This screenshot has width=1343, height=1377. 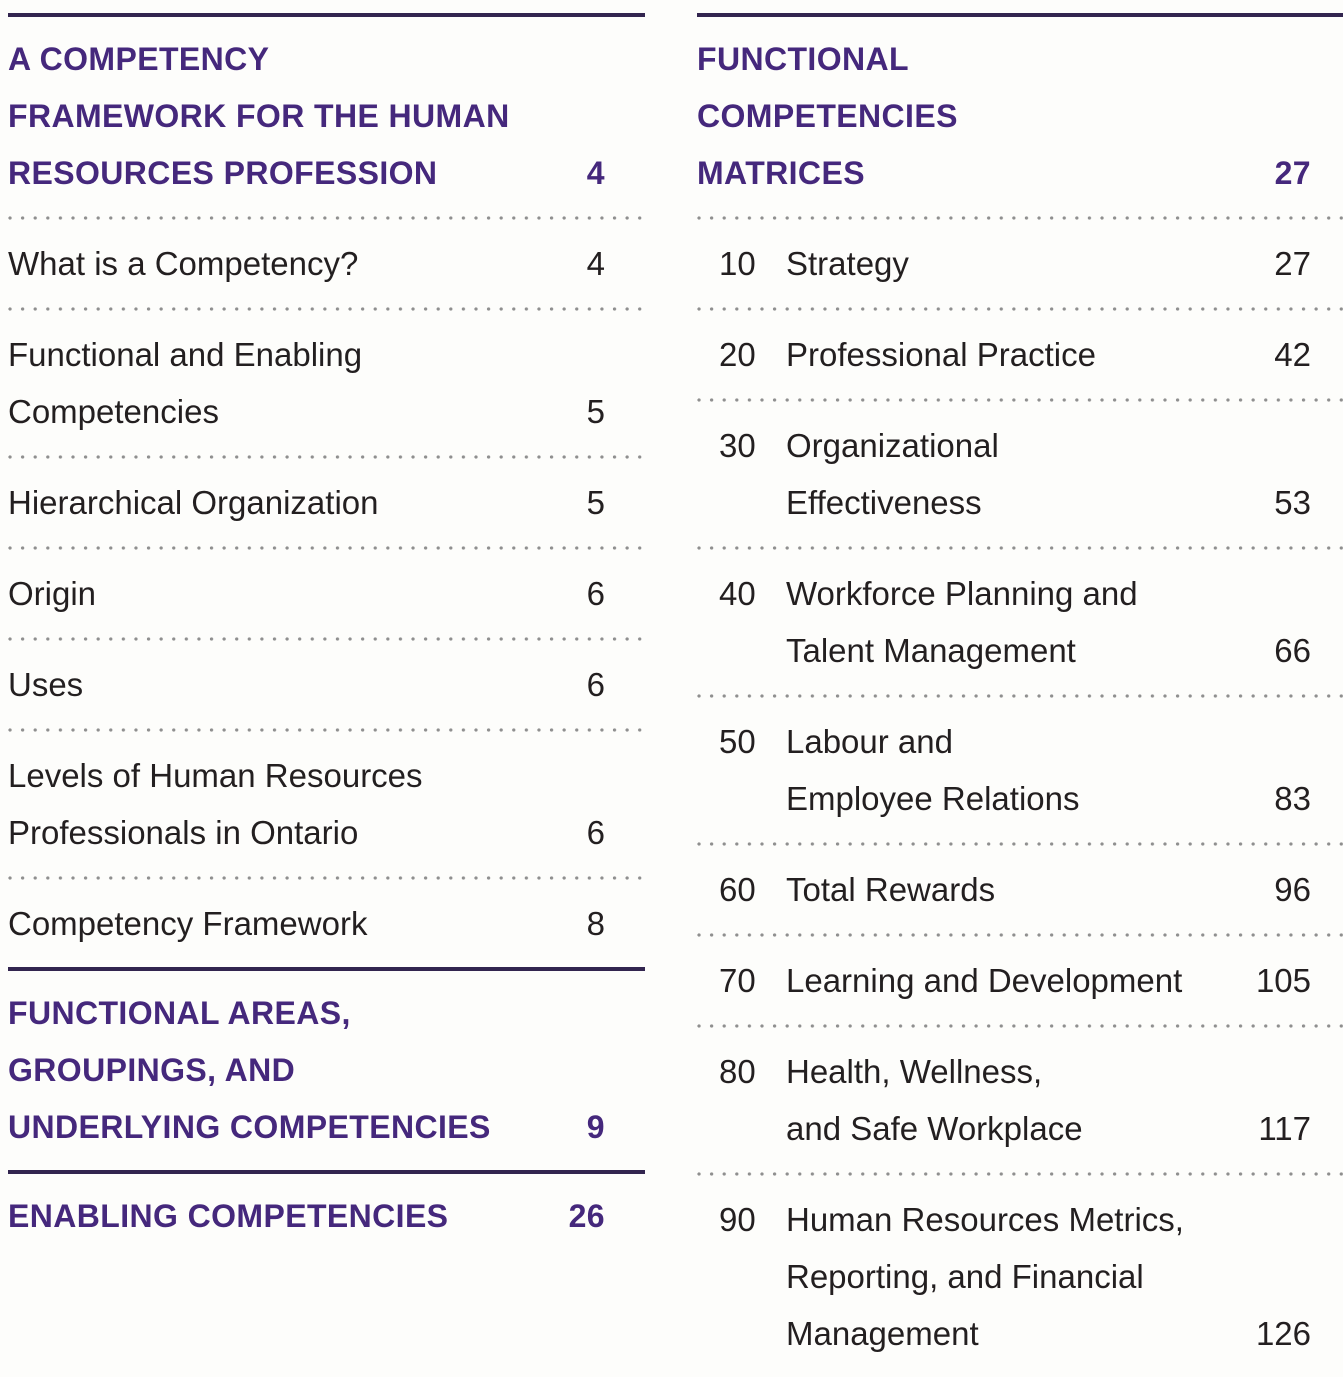 What do you see at coordinates (326, 59) in the screenshot?
I see `heading-line: A COMPETENCY` at bounding box center [326, 59].